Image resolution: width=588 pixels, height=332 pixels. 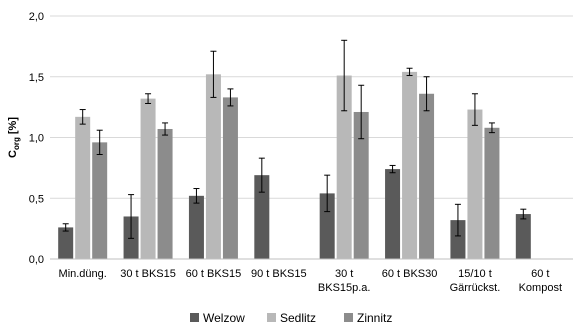 What do you see at coordinates (83, 274) in the screenshot?
I see `x-tick-label: Min.düng.` at bounding box center [83, 274].